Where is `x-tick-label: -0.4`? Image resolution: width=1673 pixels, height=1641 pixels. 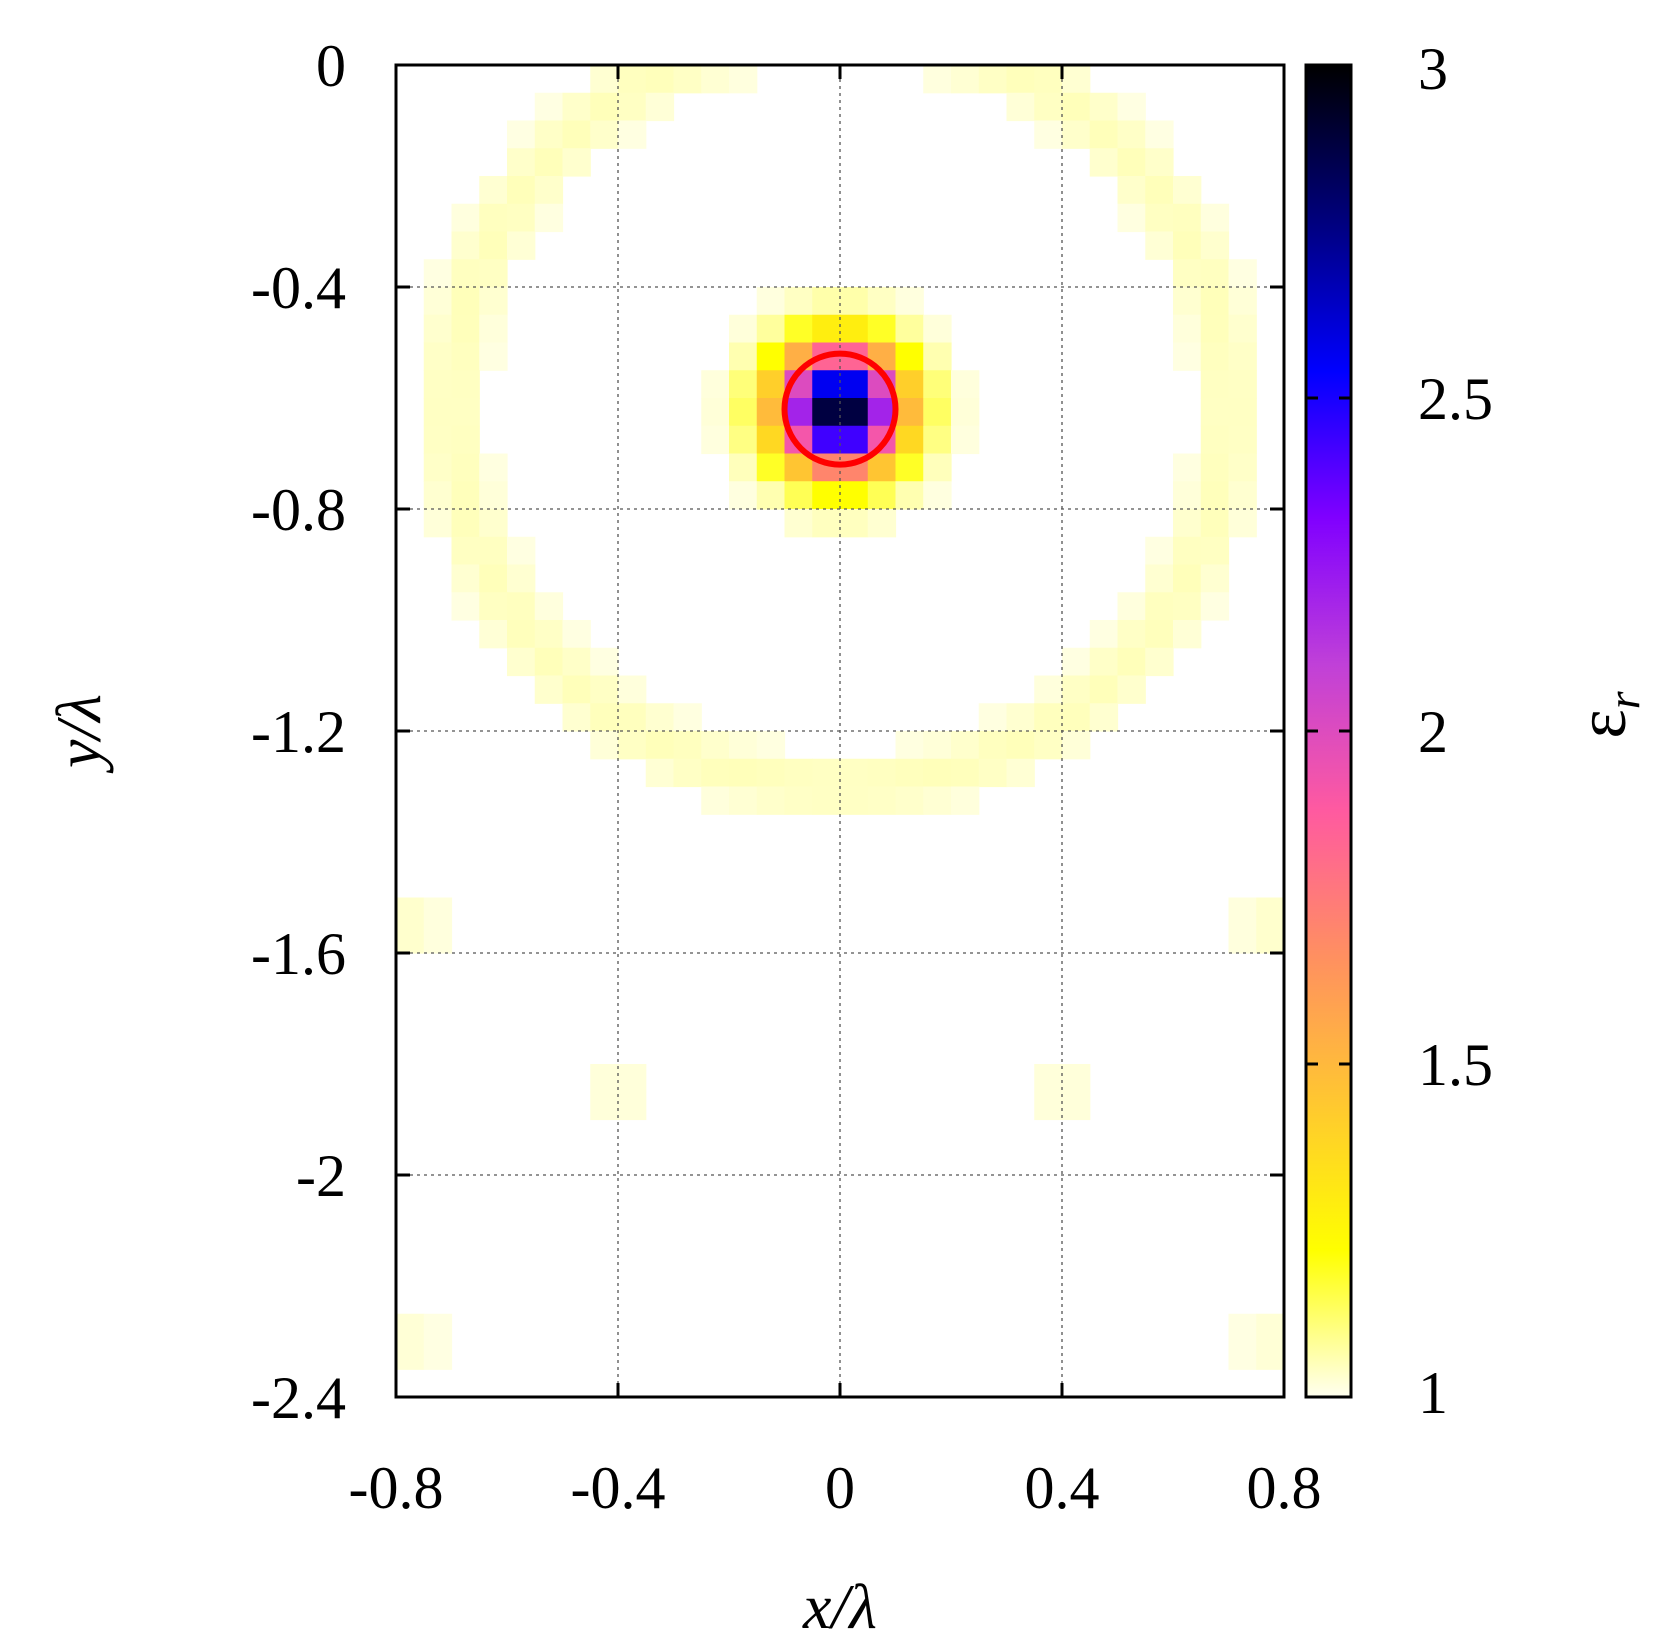 x-tick-label: -0.4 is located at coordinates (618, 1488).